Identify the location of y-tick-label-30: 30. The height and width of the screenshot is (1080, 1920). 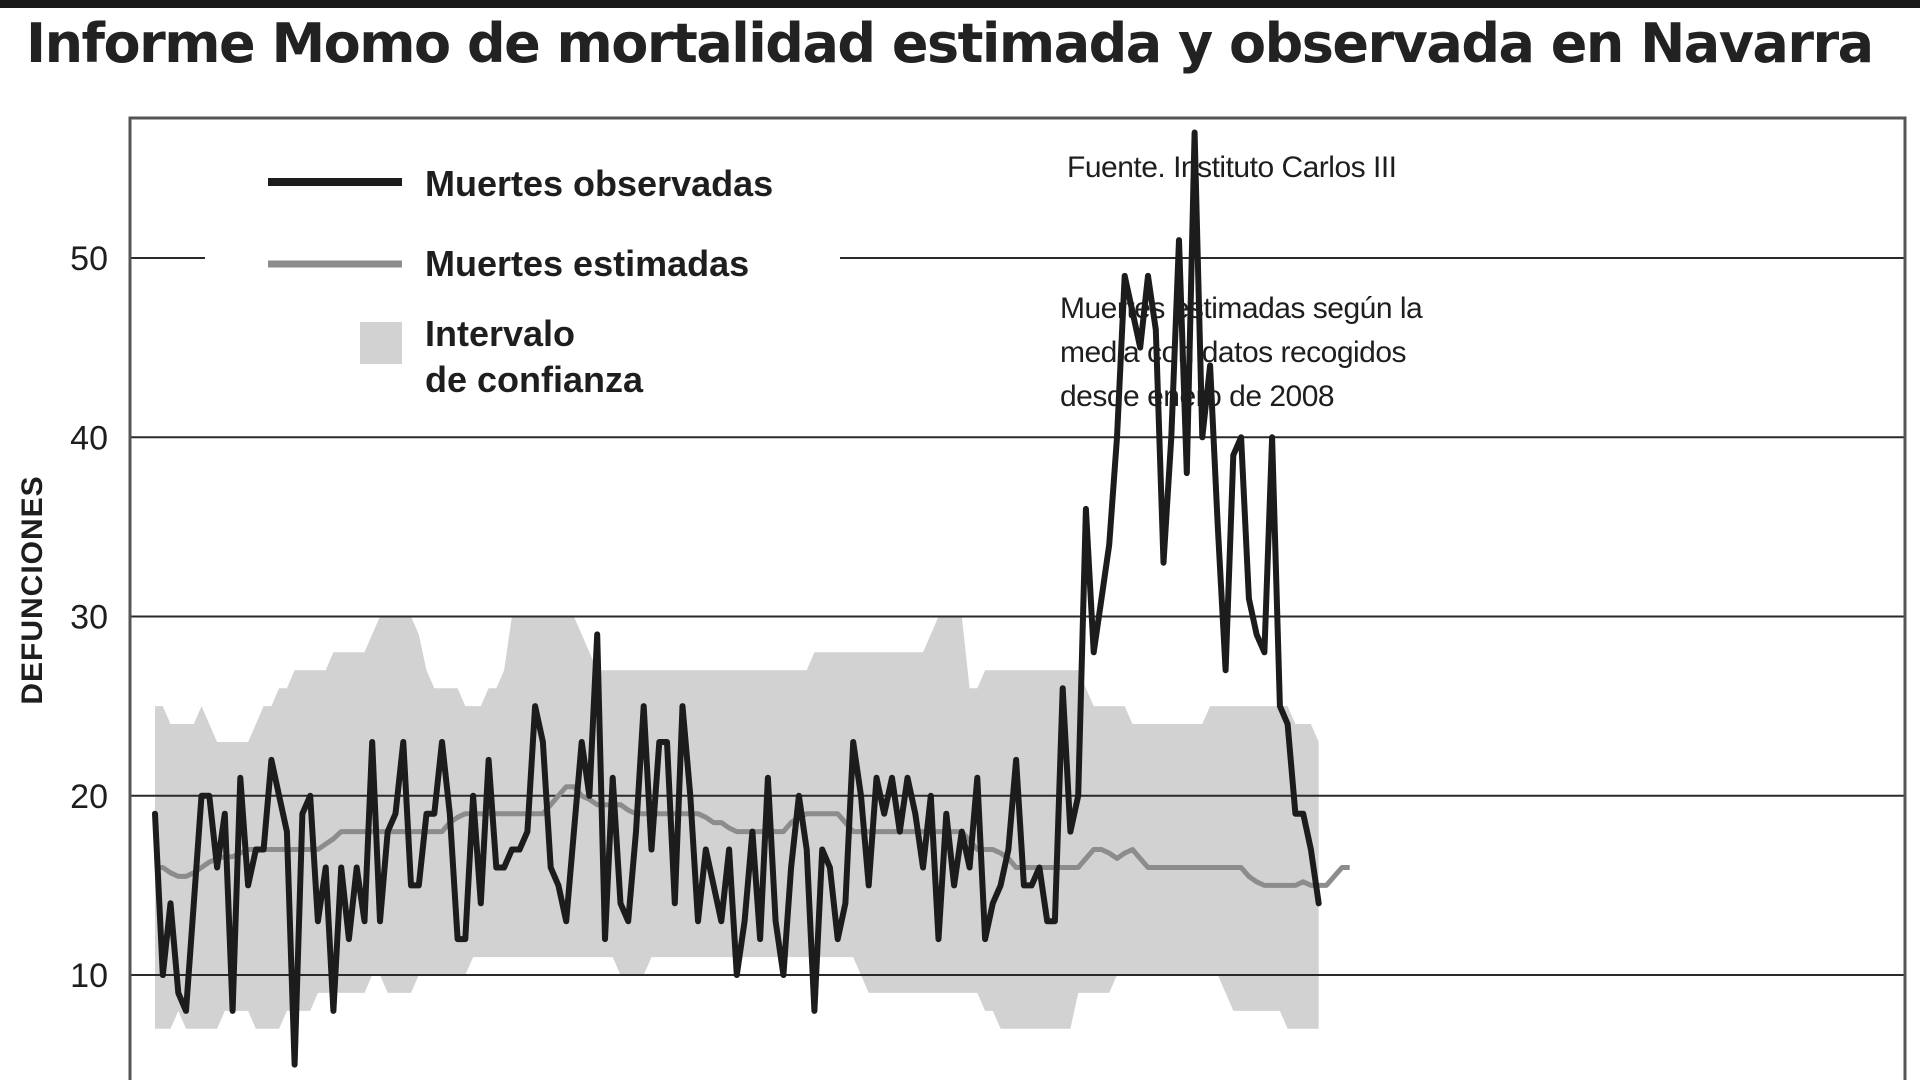
(89, 618).